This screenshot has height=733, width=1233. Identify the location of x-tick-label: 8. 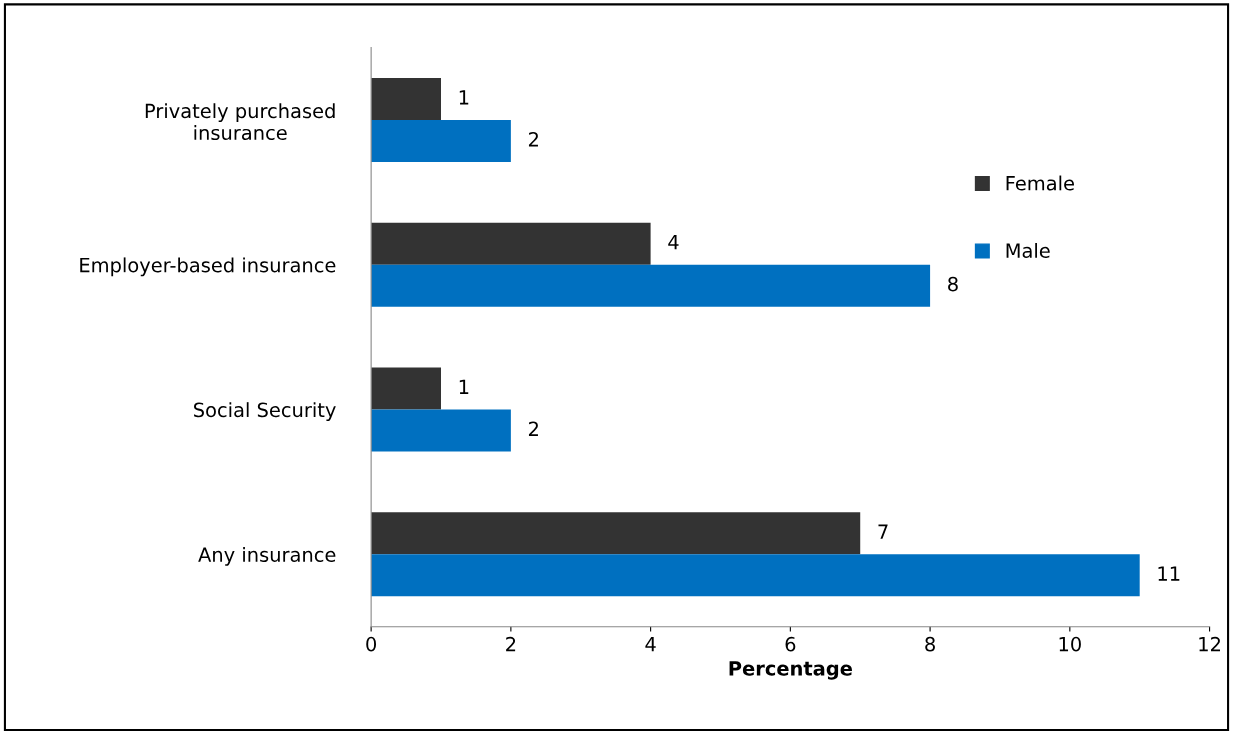
(930, 644).